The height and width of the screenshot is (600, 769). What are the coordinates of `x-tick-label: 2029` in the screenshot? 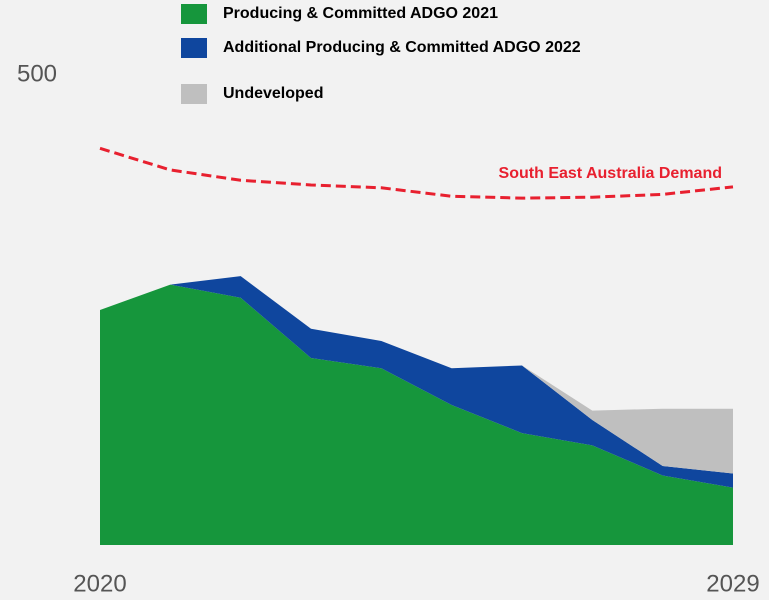 It's located at (732, 583).